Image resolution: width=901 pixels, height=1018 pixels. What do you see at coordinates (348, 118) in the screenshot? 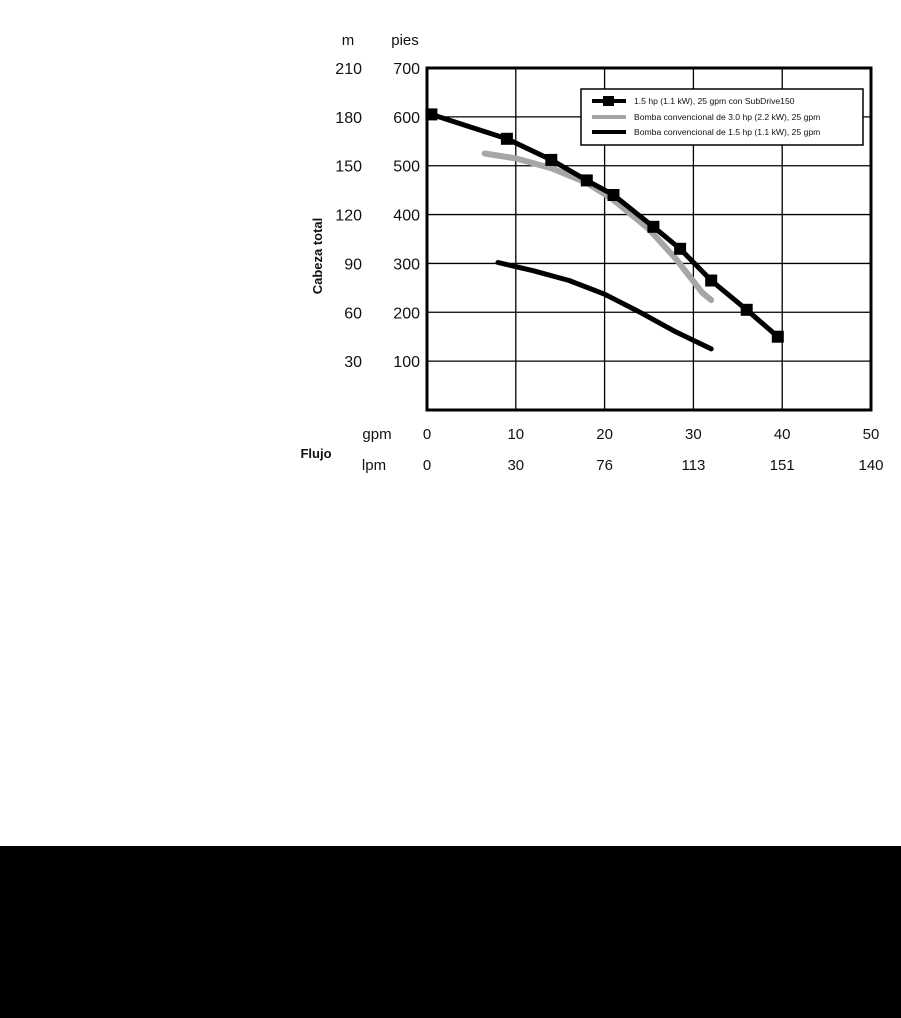
I see `y-tick-m: 180` at bounding box center [348, 118].